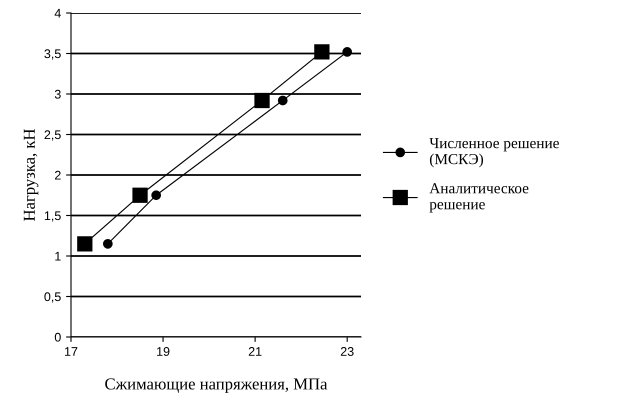 Image resolution: width=633 pixels, height=400 pixels. Describe the element at coordinates (255, 351) in the screenshot. I see `x-tick-label: 21` at that location.